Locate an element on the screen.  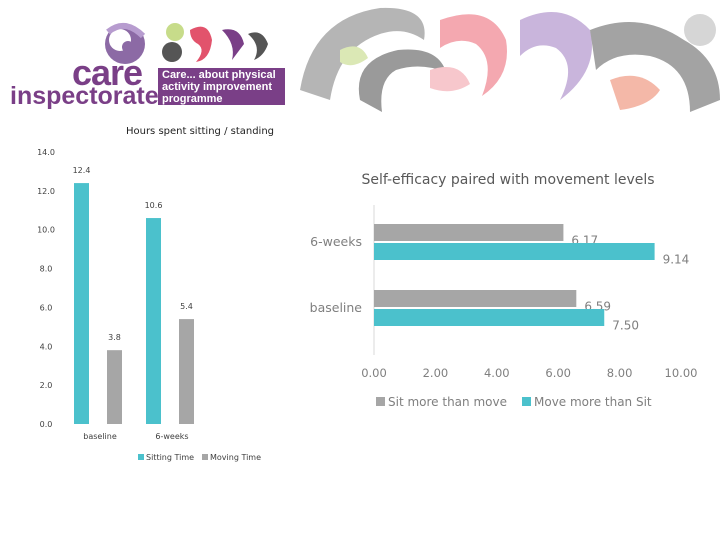
legend-label: Sit more than move is located at coordinates (447, 402).